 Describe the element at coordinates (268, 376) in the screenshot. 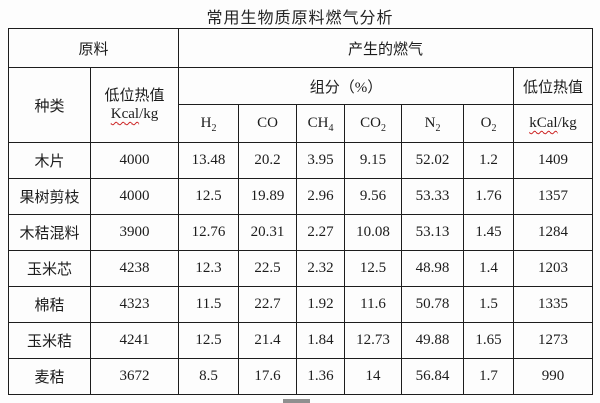

I see `cell-co: 17.6` at that location.